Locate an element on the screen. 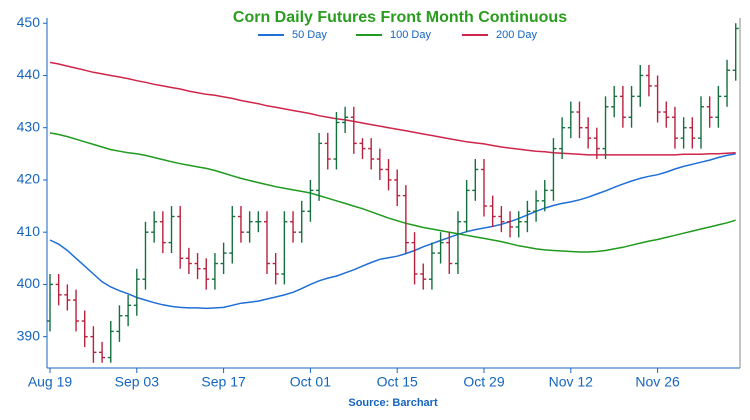  x-tick-label: Oct 01 is located at coordinates (310, 382).